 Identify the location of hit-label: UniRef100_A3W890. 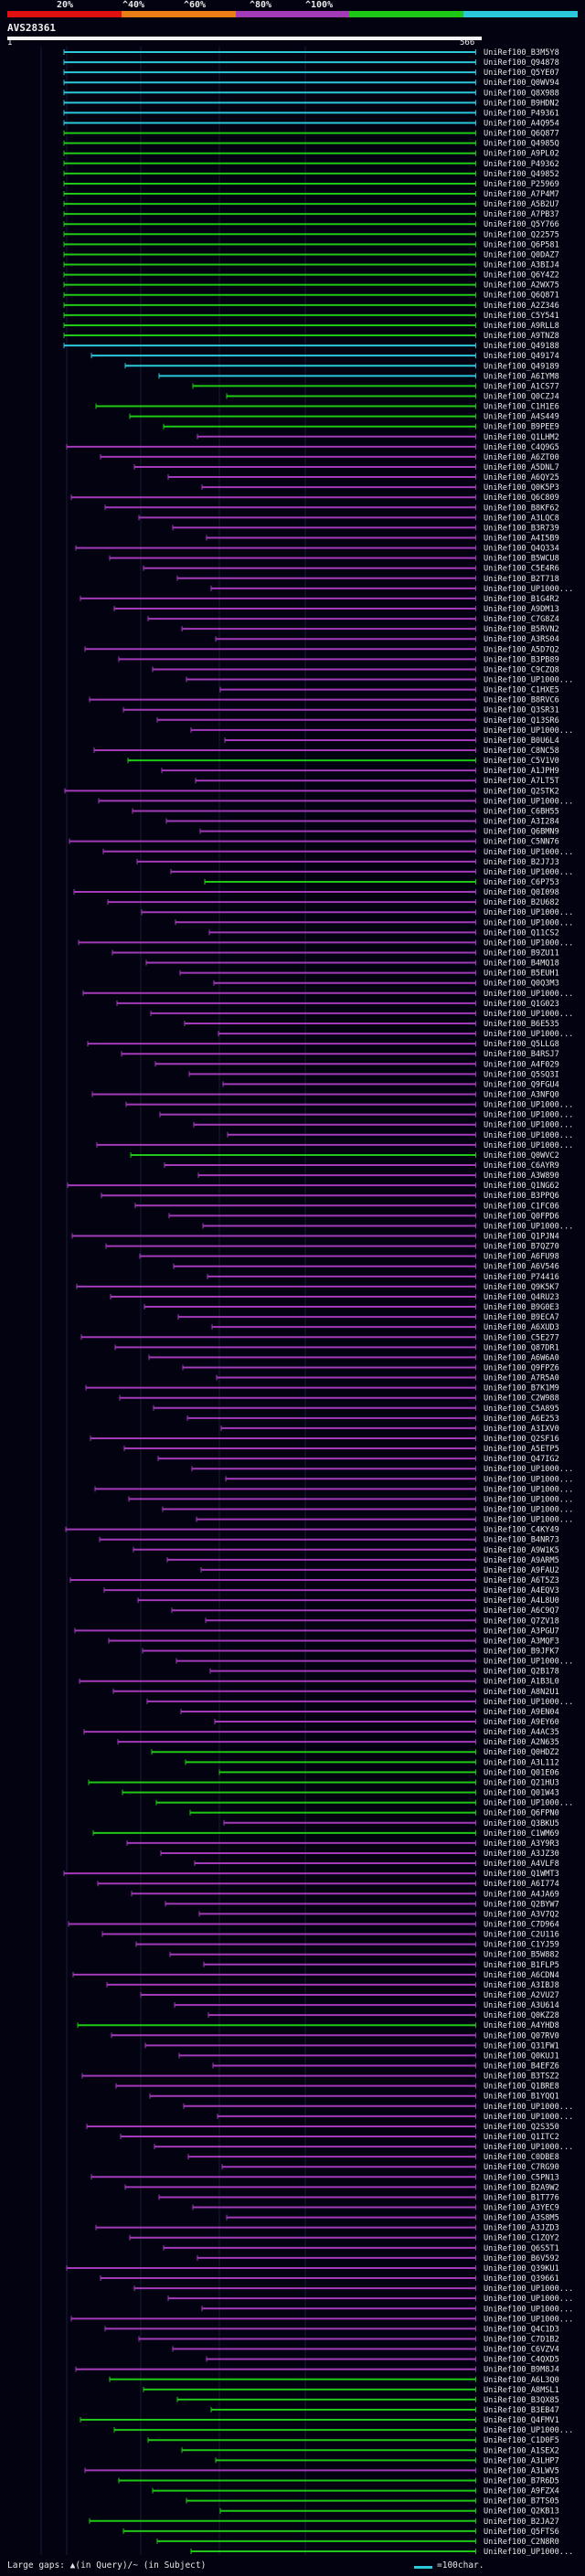
(521, 1176).